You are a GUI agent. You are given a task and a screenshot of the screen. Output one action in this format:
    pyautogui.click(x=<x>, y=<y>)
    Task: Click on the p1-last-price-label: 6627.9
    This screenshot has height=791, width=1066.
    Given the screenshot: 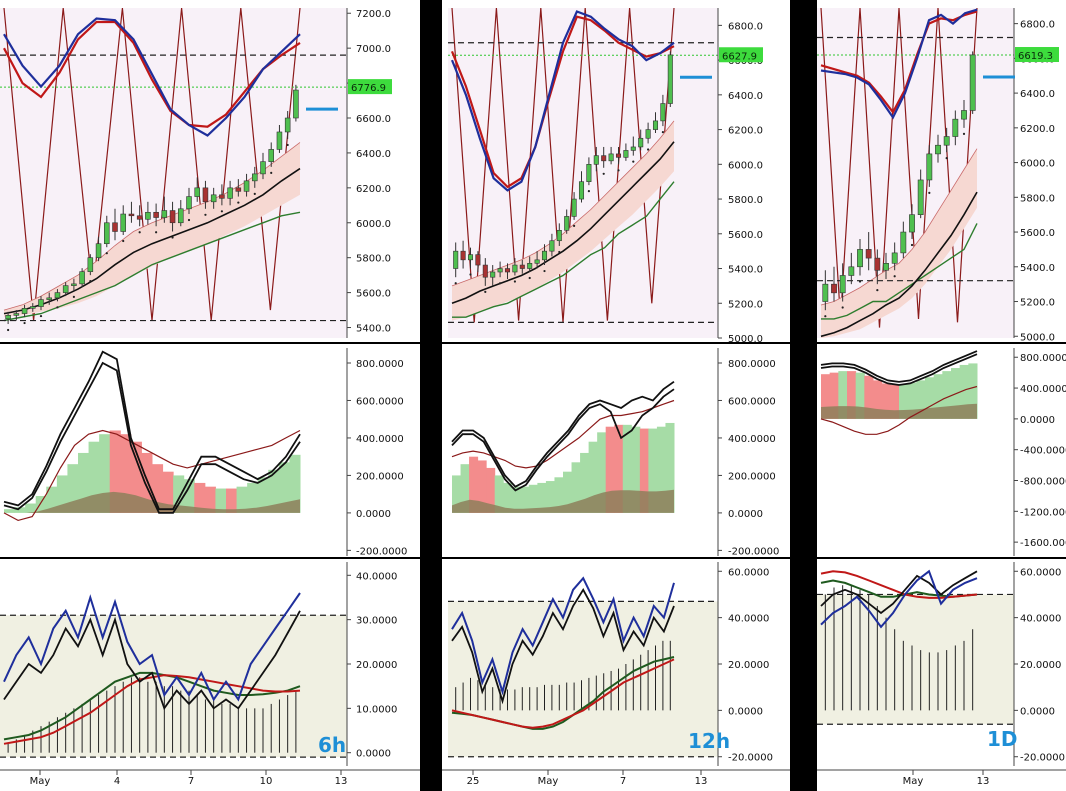 What is the action you would take?
    pyautogui.click(x=739, y=56)
    